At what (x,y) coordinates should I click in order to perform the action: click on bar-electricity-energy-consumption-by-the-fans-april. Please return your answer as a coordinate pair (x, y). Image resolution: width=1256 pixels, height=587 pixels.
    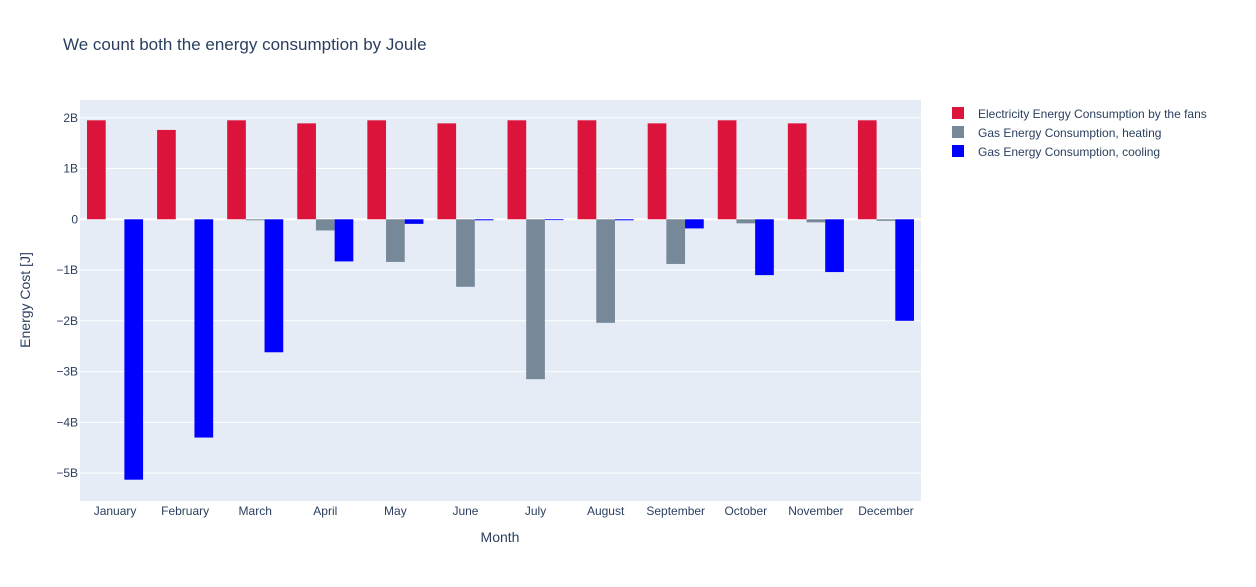
    Looking at the image, I should click on (306, 171).